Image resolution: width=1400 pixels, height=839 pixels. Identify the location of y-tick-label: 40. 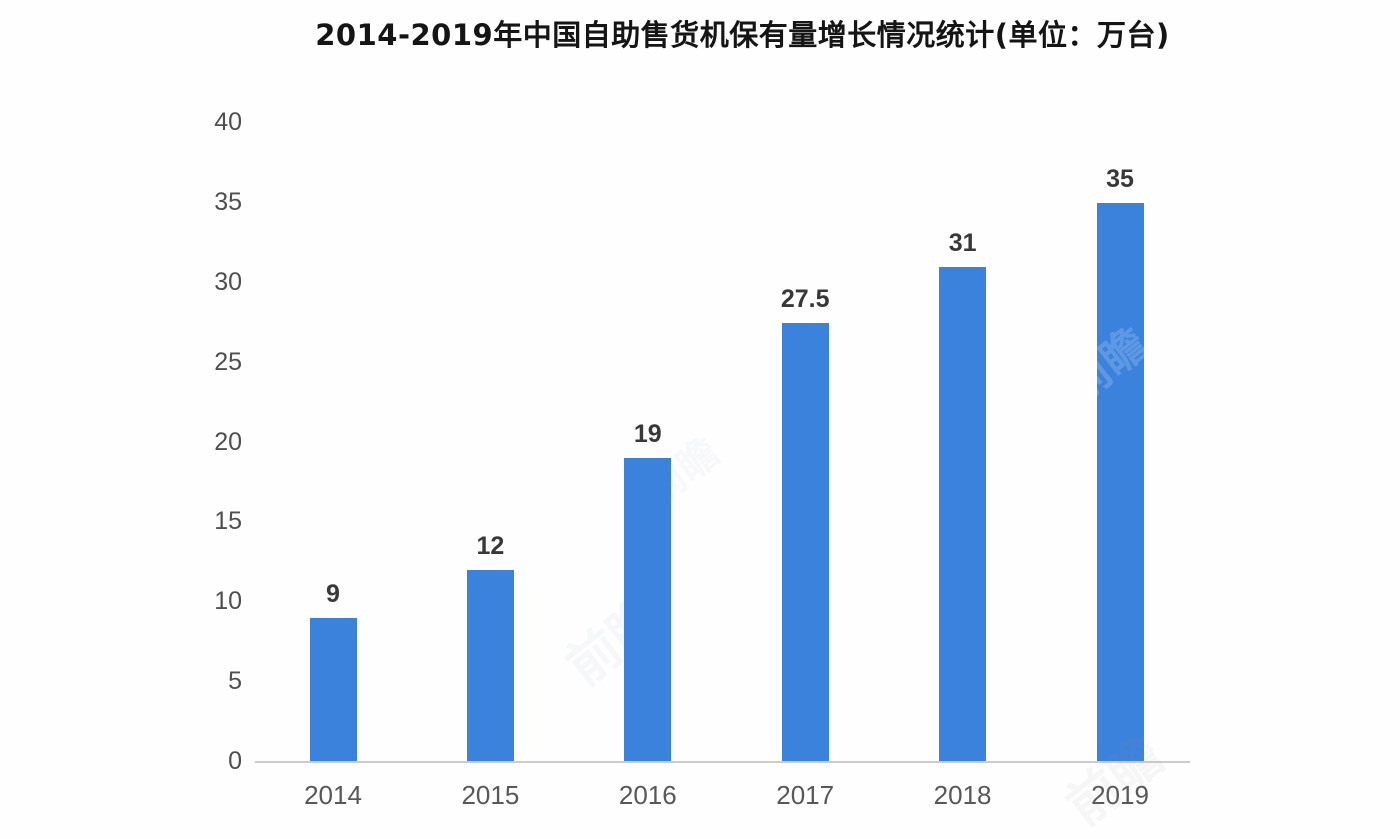
(228, 122).